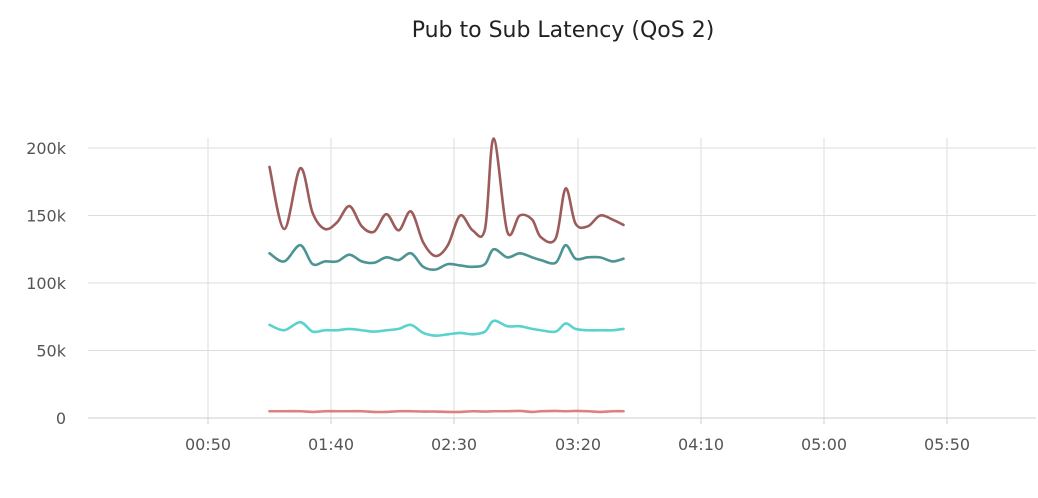 The width and height of the screenshot is (1038, 498). I want to click on y-tick-label: 150k, so click(46, 216).